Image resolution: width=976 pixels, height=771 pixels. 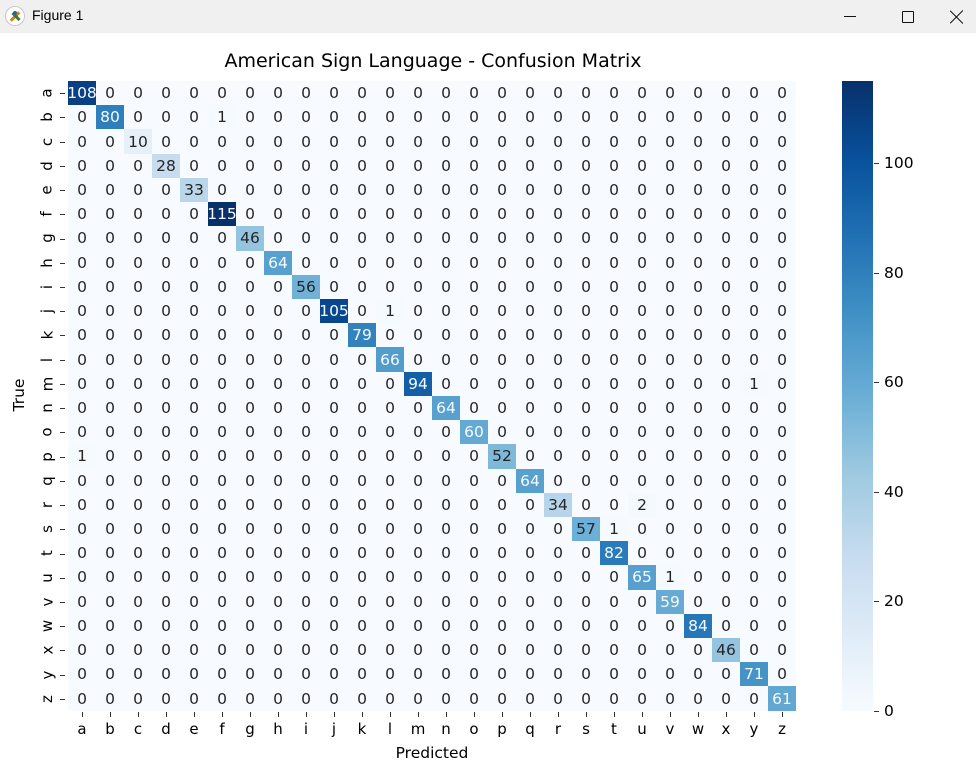 What do you see at coordinates (908, 16) in the screenshot?
I see `maximize-button` at bounding box center [908, 16].